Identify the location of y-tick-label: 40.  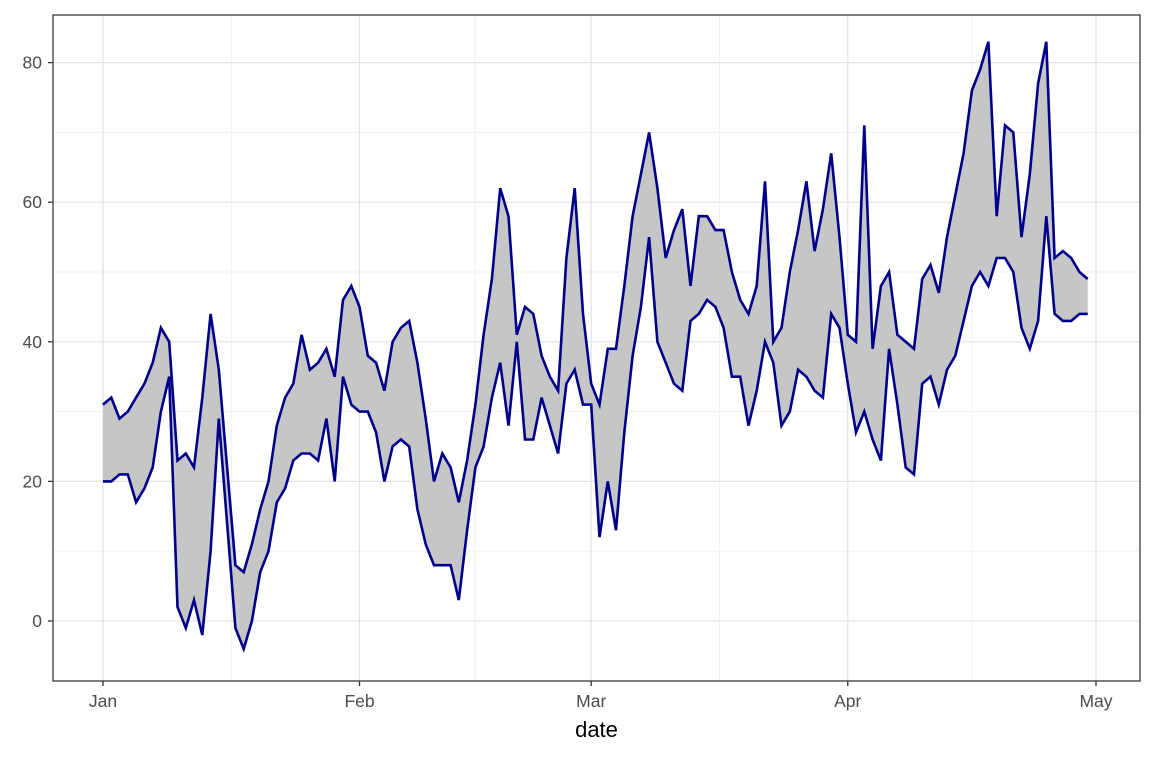
(33, 342).